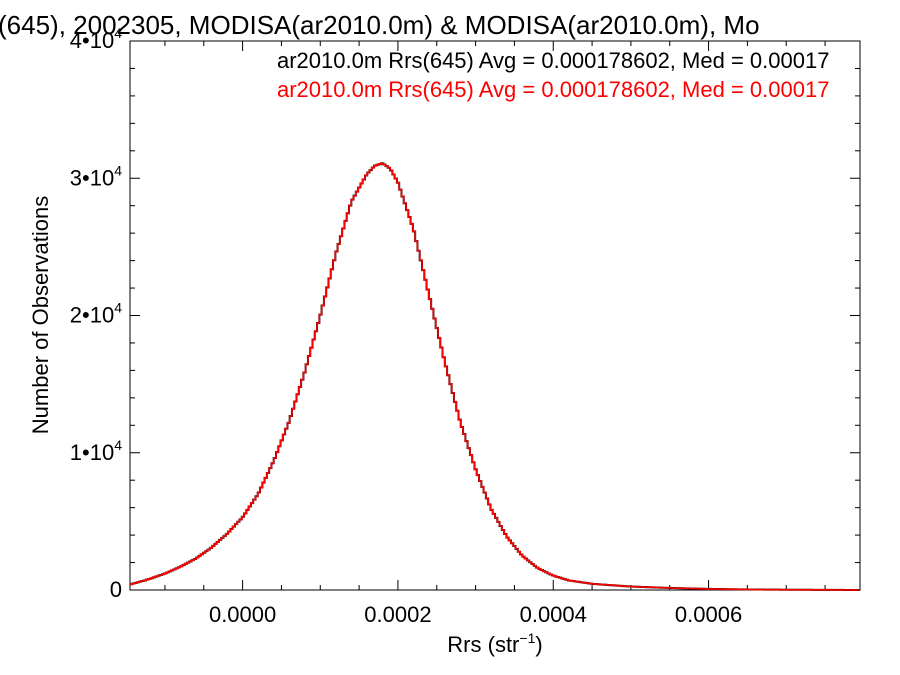 The height and width of the screenshot is (675, 900). Describe the element at coordinates (708, 614) in the screenshot. I see `x-tick-label: 0.0006` at that location.